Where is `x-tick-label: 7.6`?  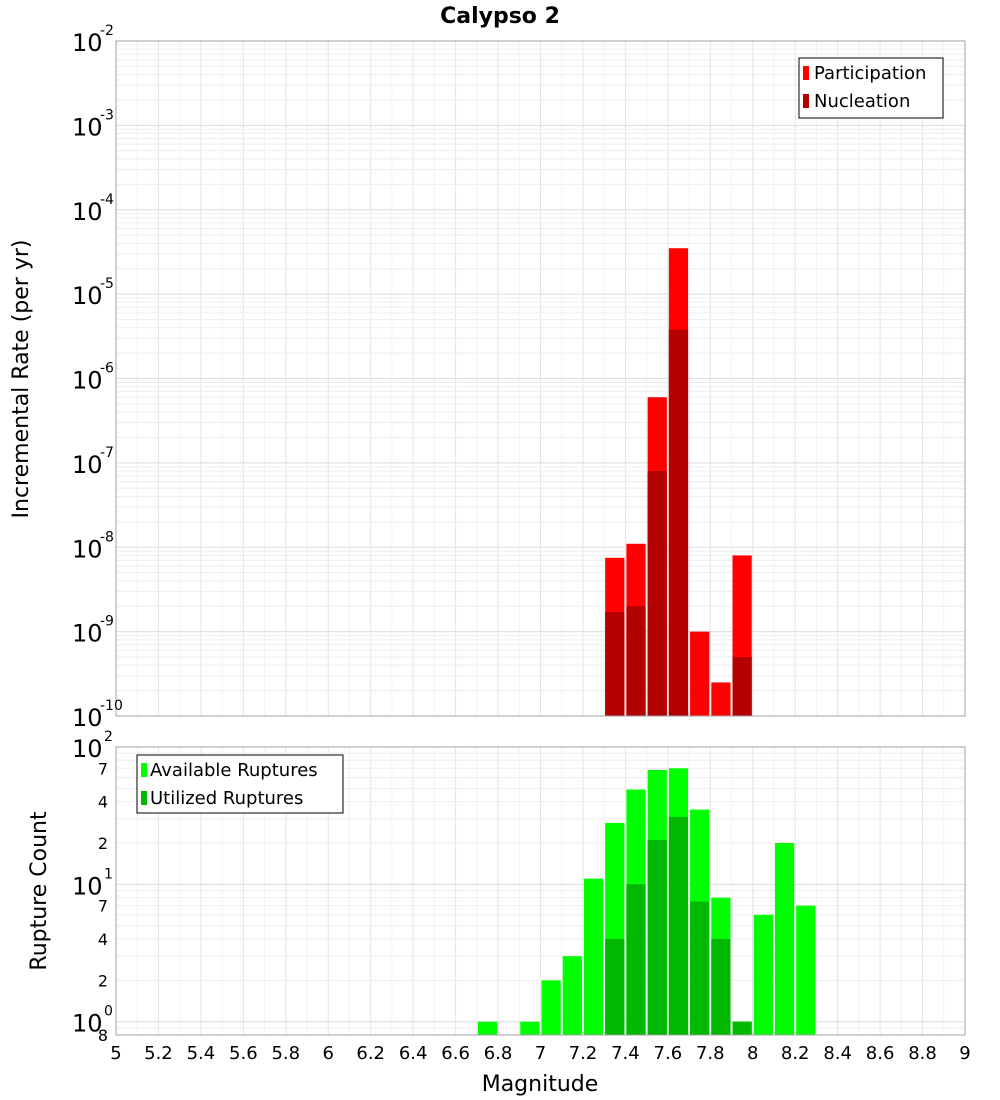
x-tick-label: 7.6 is located at coordinates (668, 1053).